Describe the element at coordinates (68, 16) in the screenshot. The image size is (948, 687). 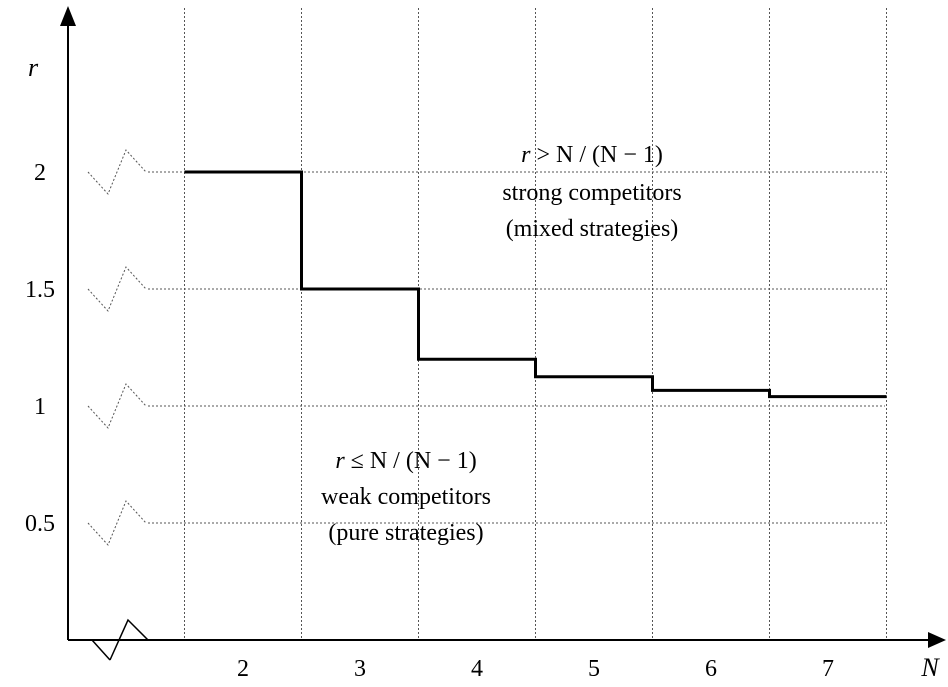
I see `y-axis-arrow` at that location.